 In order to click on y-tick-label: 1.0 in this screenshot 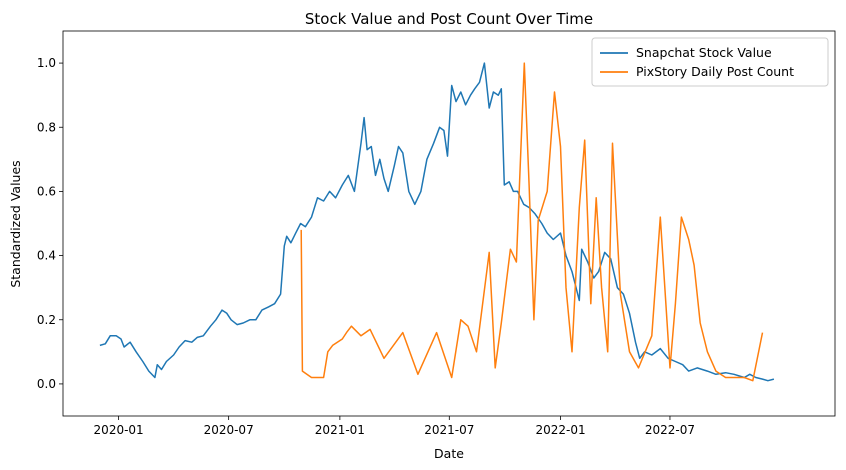, I will do `click(46, 63)`.